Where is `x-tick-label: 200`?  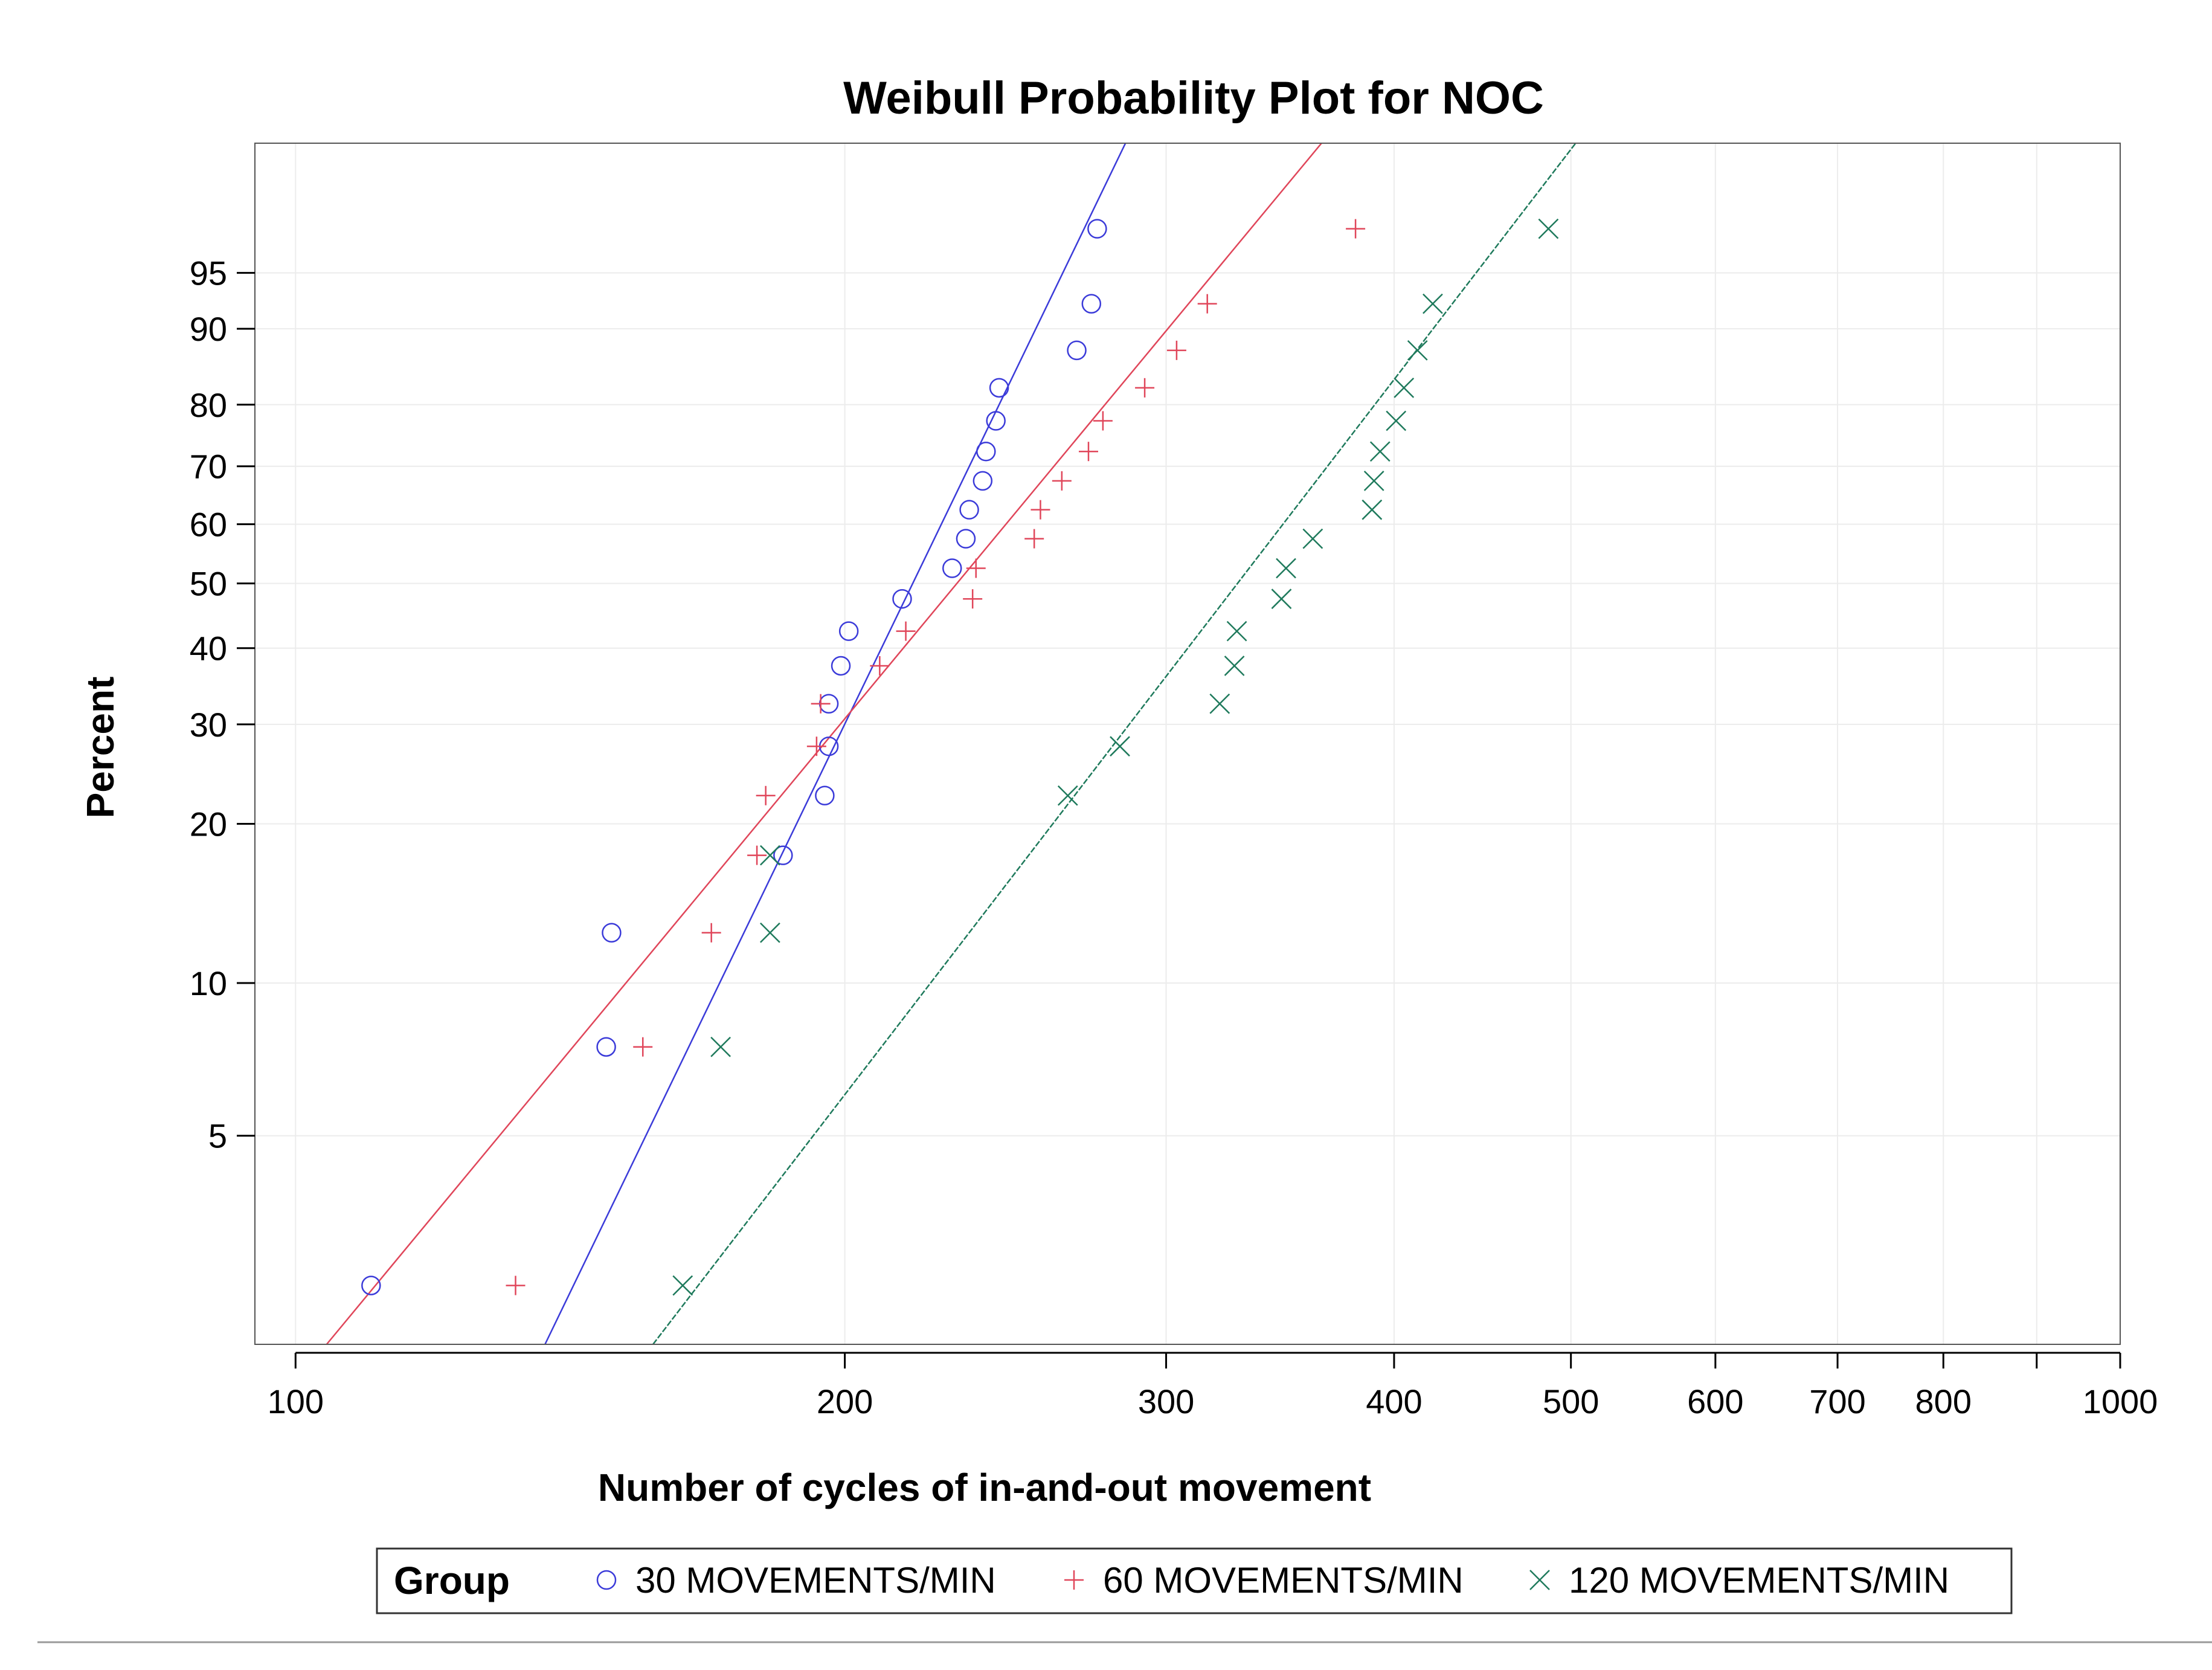 x-tick-label: 200 is located at coordinates (845, 1401).